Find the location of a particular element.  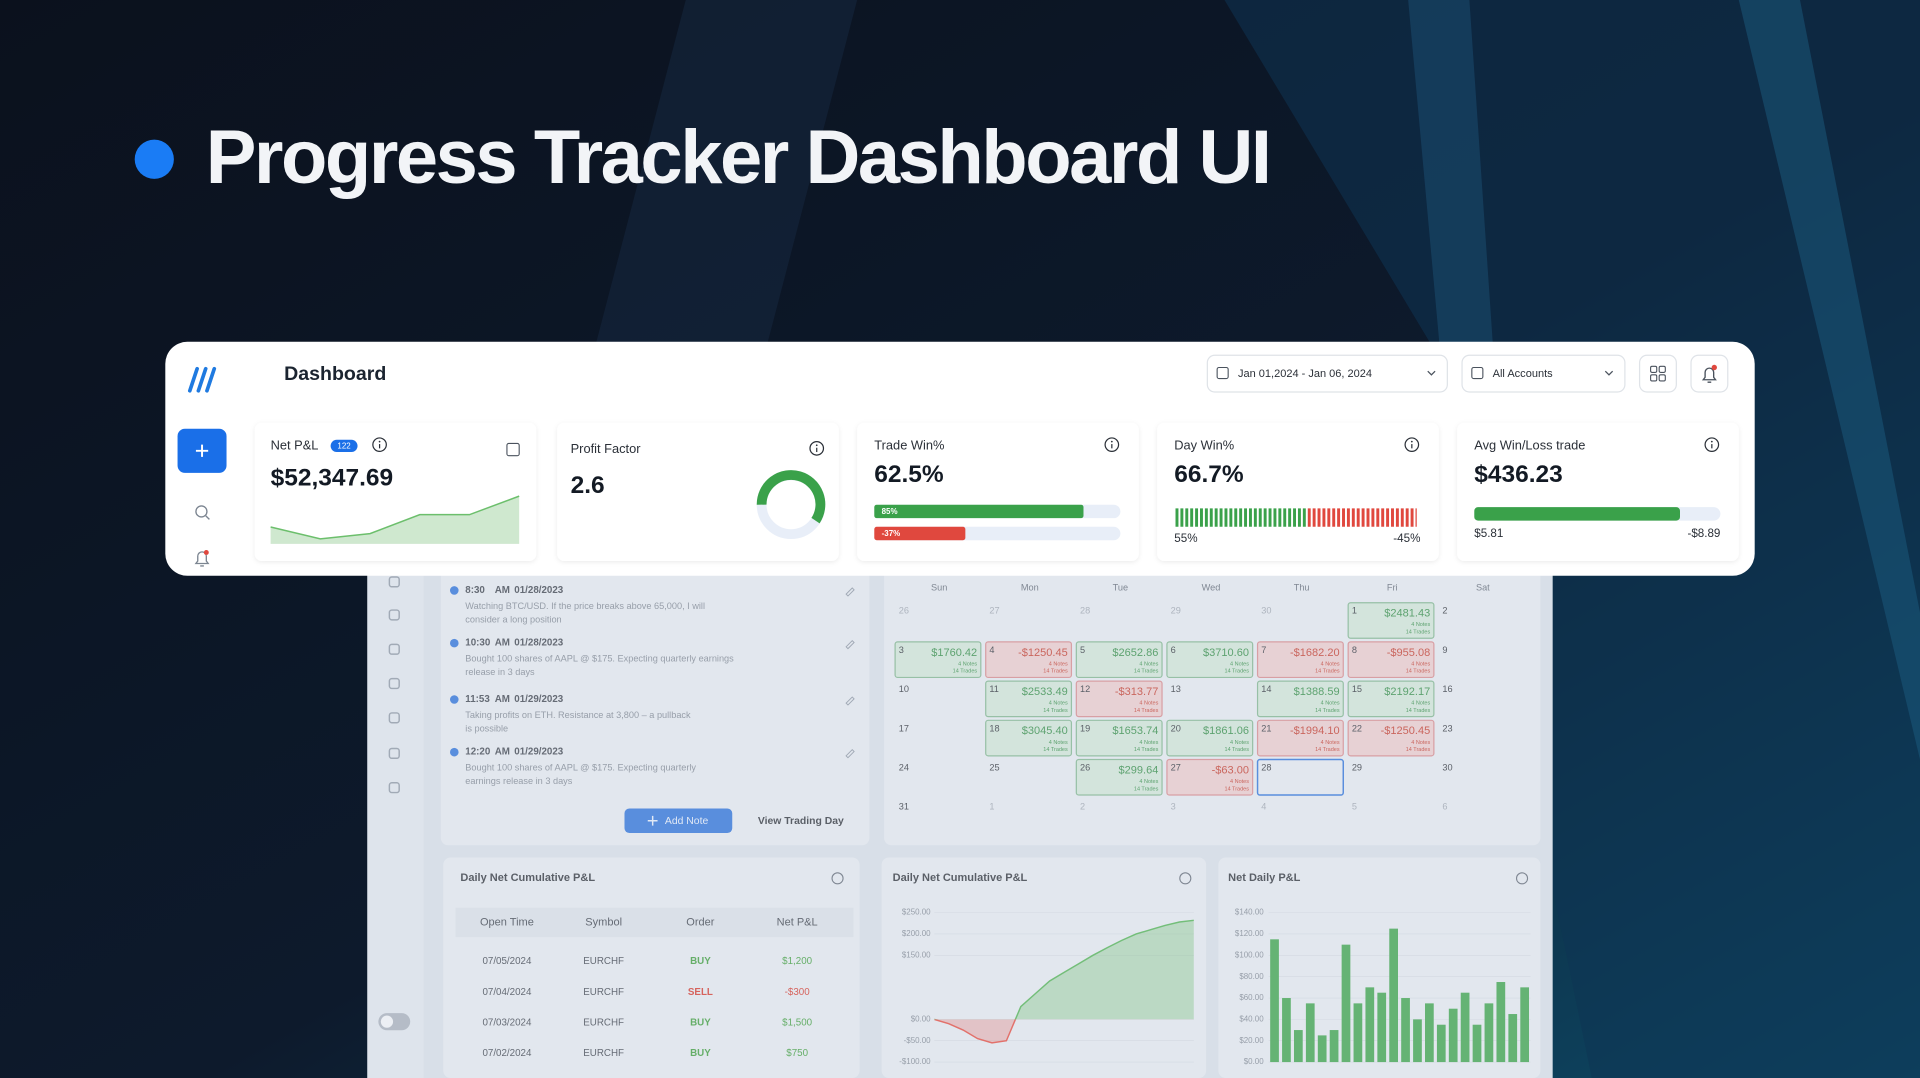

notification-button is located at coordinates (1709, 373).